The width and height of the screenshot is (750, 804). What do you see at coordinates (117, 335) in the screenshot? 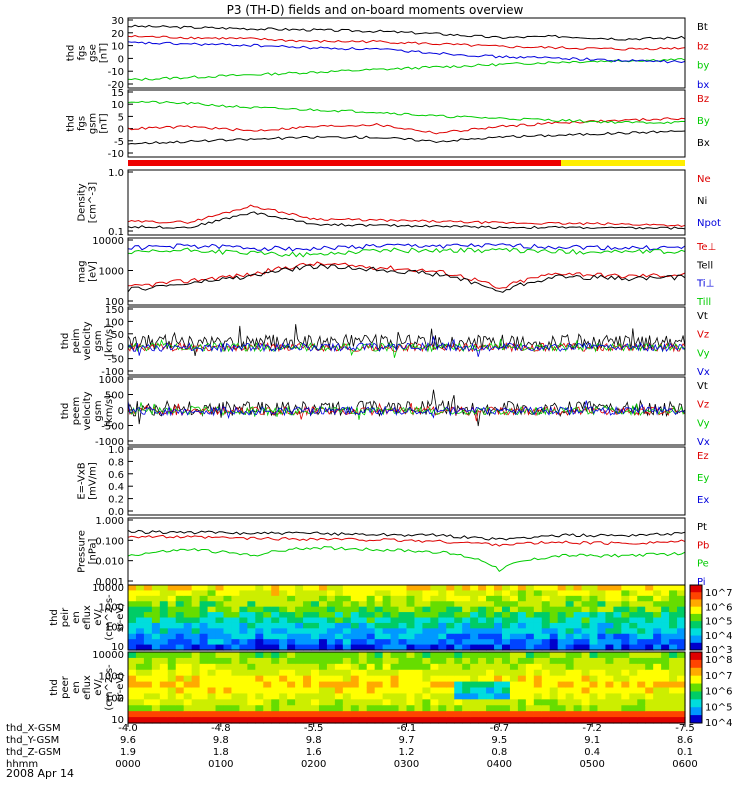
I see `ytick-label: 50` at bounding box center [117, 335].